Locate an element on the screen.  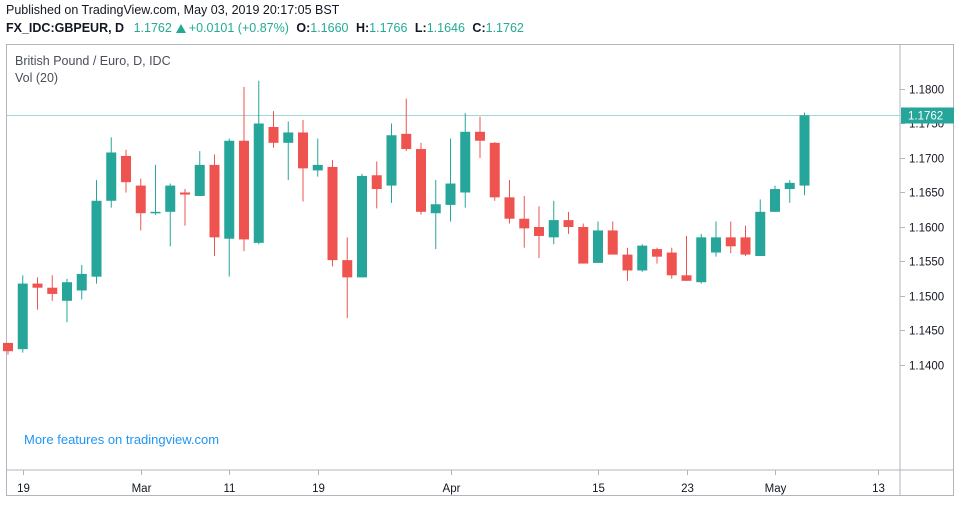
y-tick-label: 1.1800 is located at coordinates (926, 91).